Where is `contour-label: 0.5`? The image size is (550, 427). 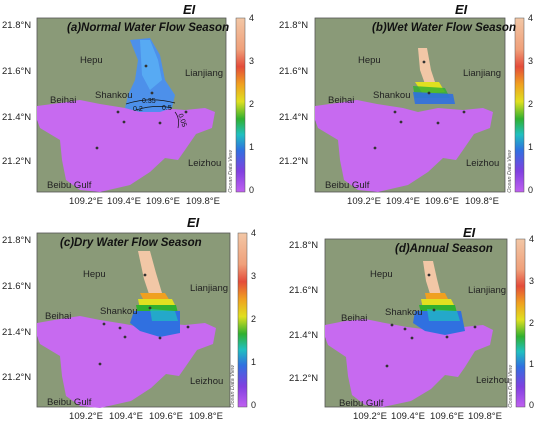 contour-label: 0.5 is located at coordinates (167, 108).